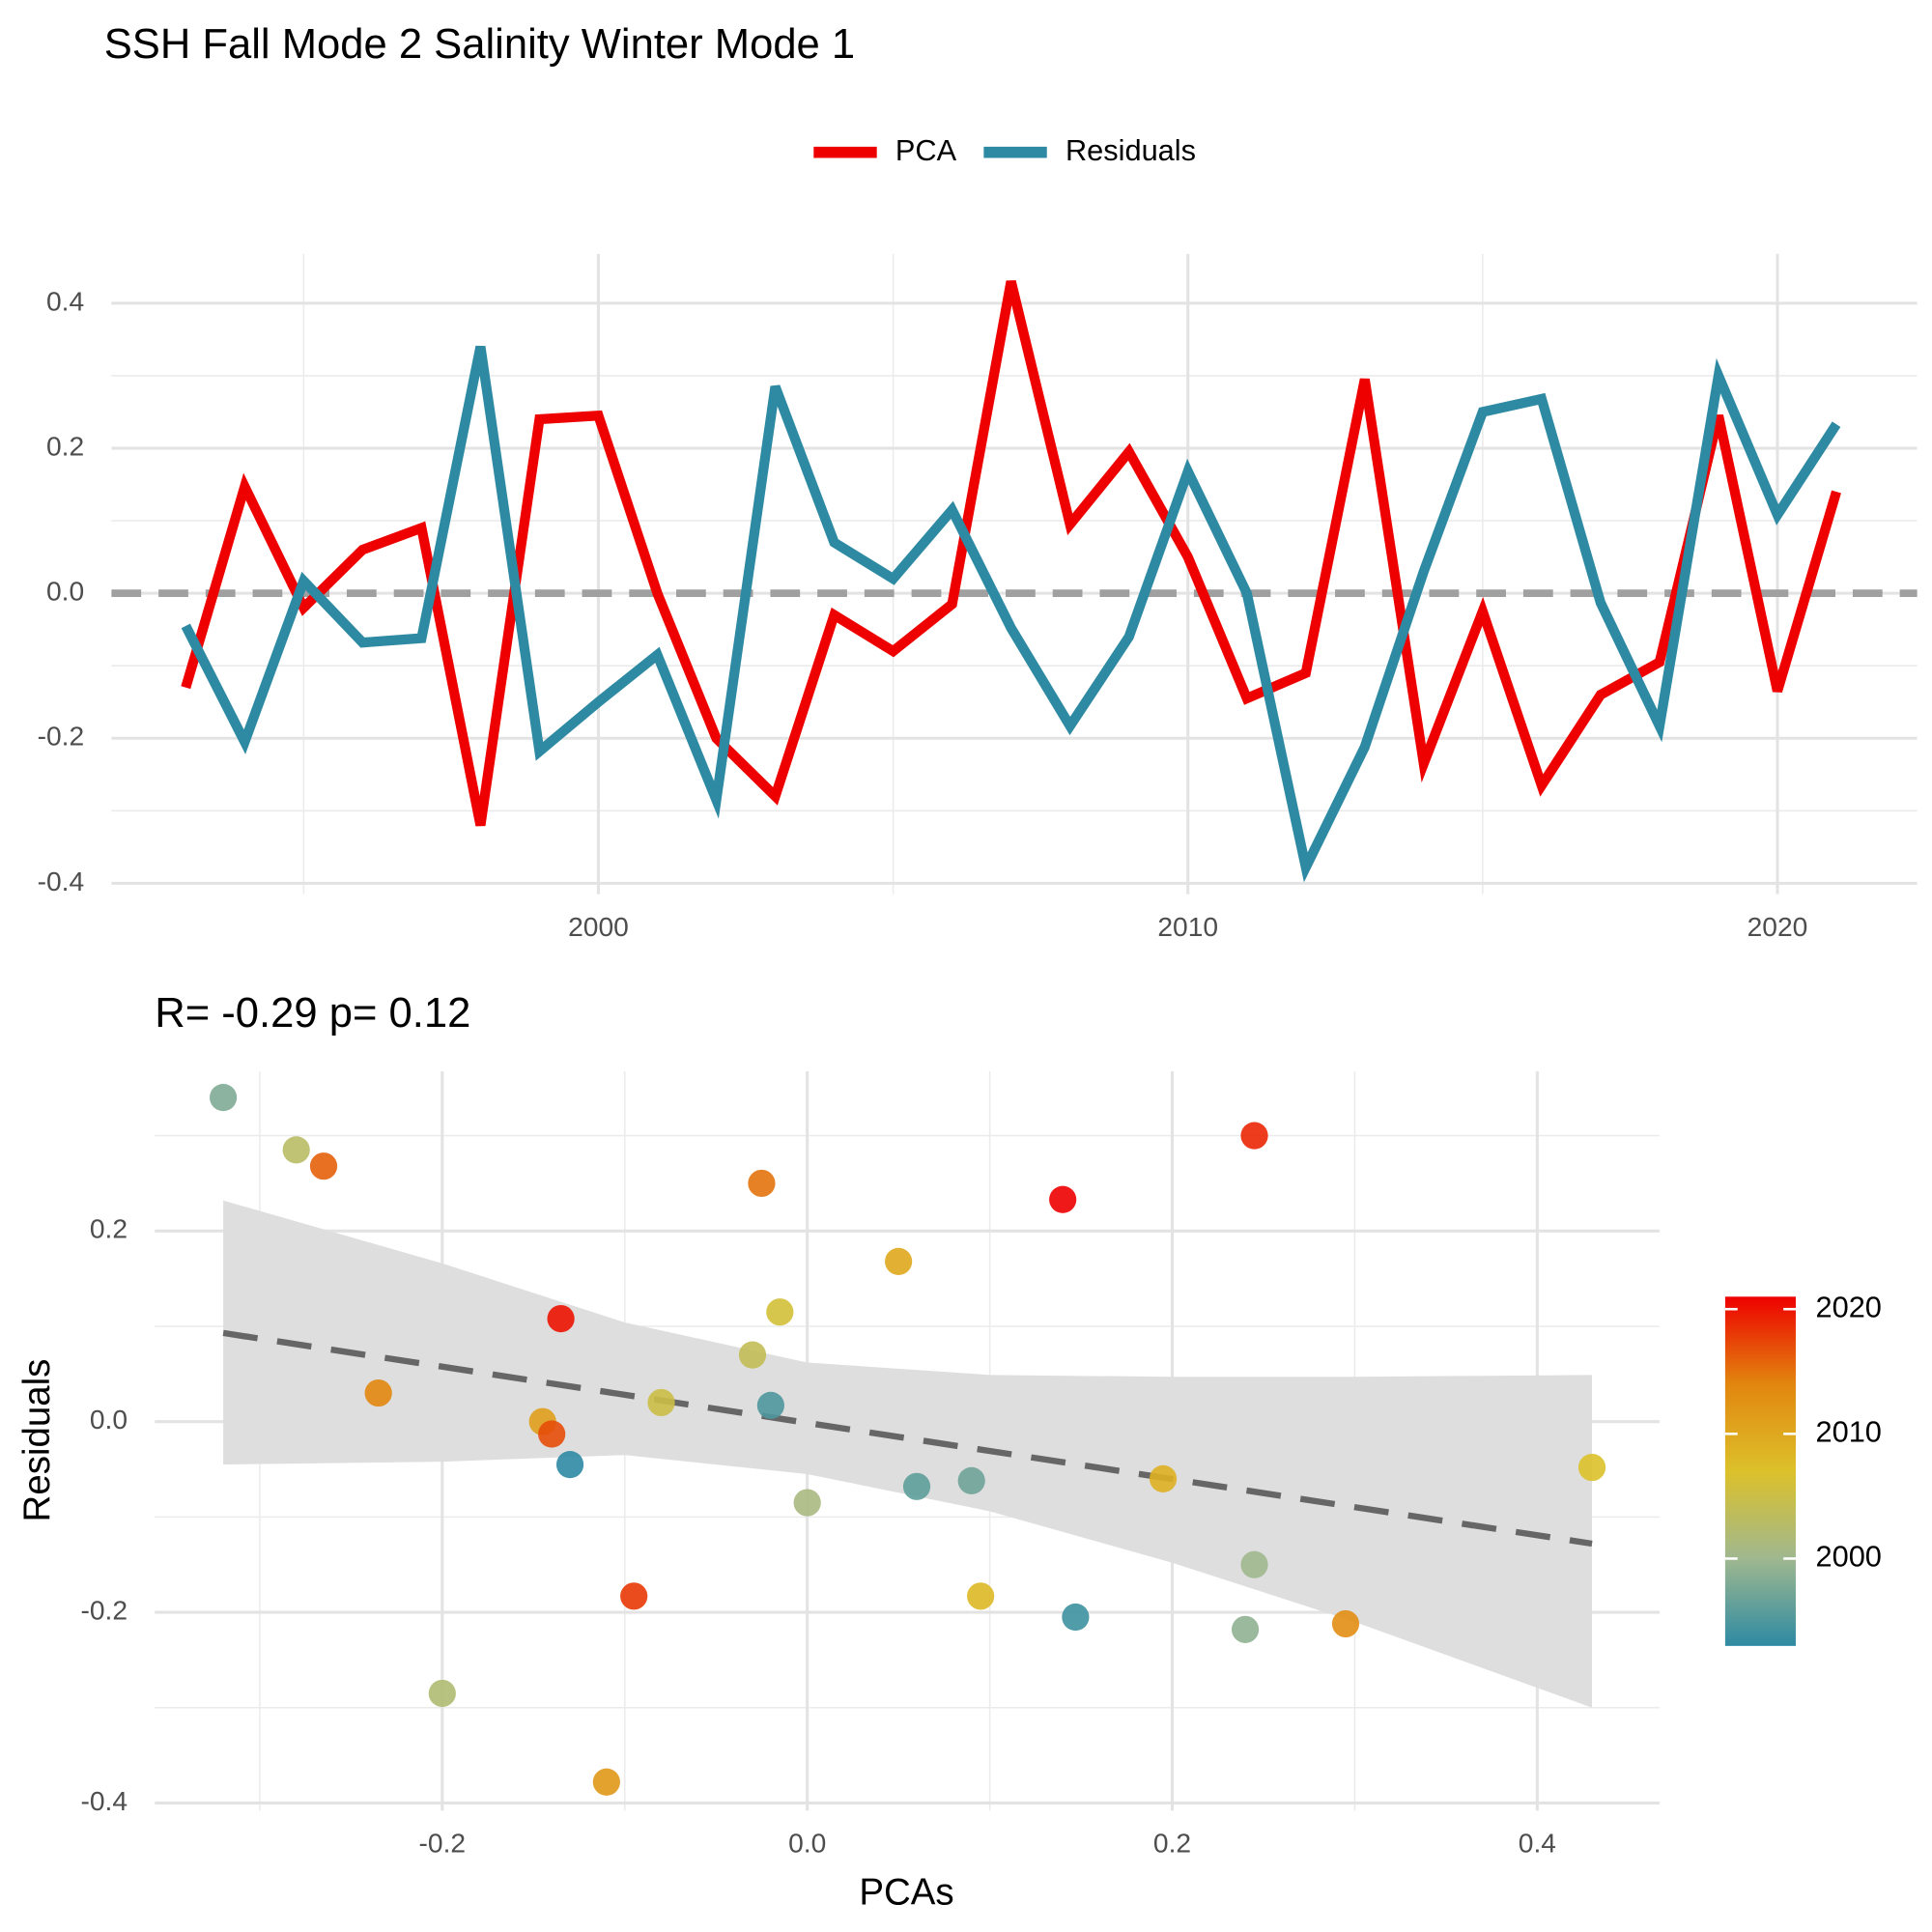 The width and height of the screenshot is (1932, 1932). What do you see at coordinates (1187, 926) in the screenshot?
I see `x-tick-label: 2010` at bounding box center [1187, 926].